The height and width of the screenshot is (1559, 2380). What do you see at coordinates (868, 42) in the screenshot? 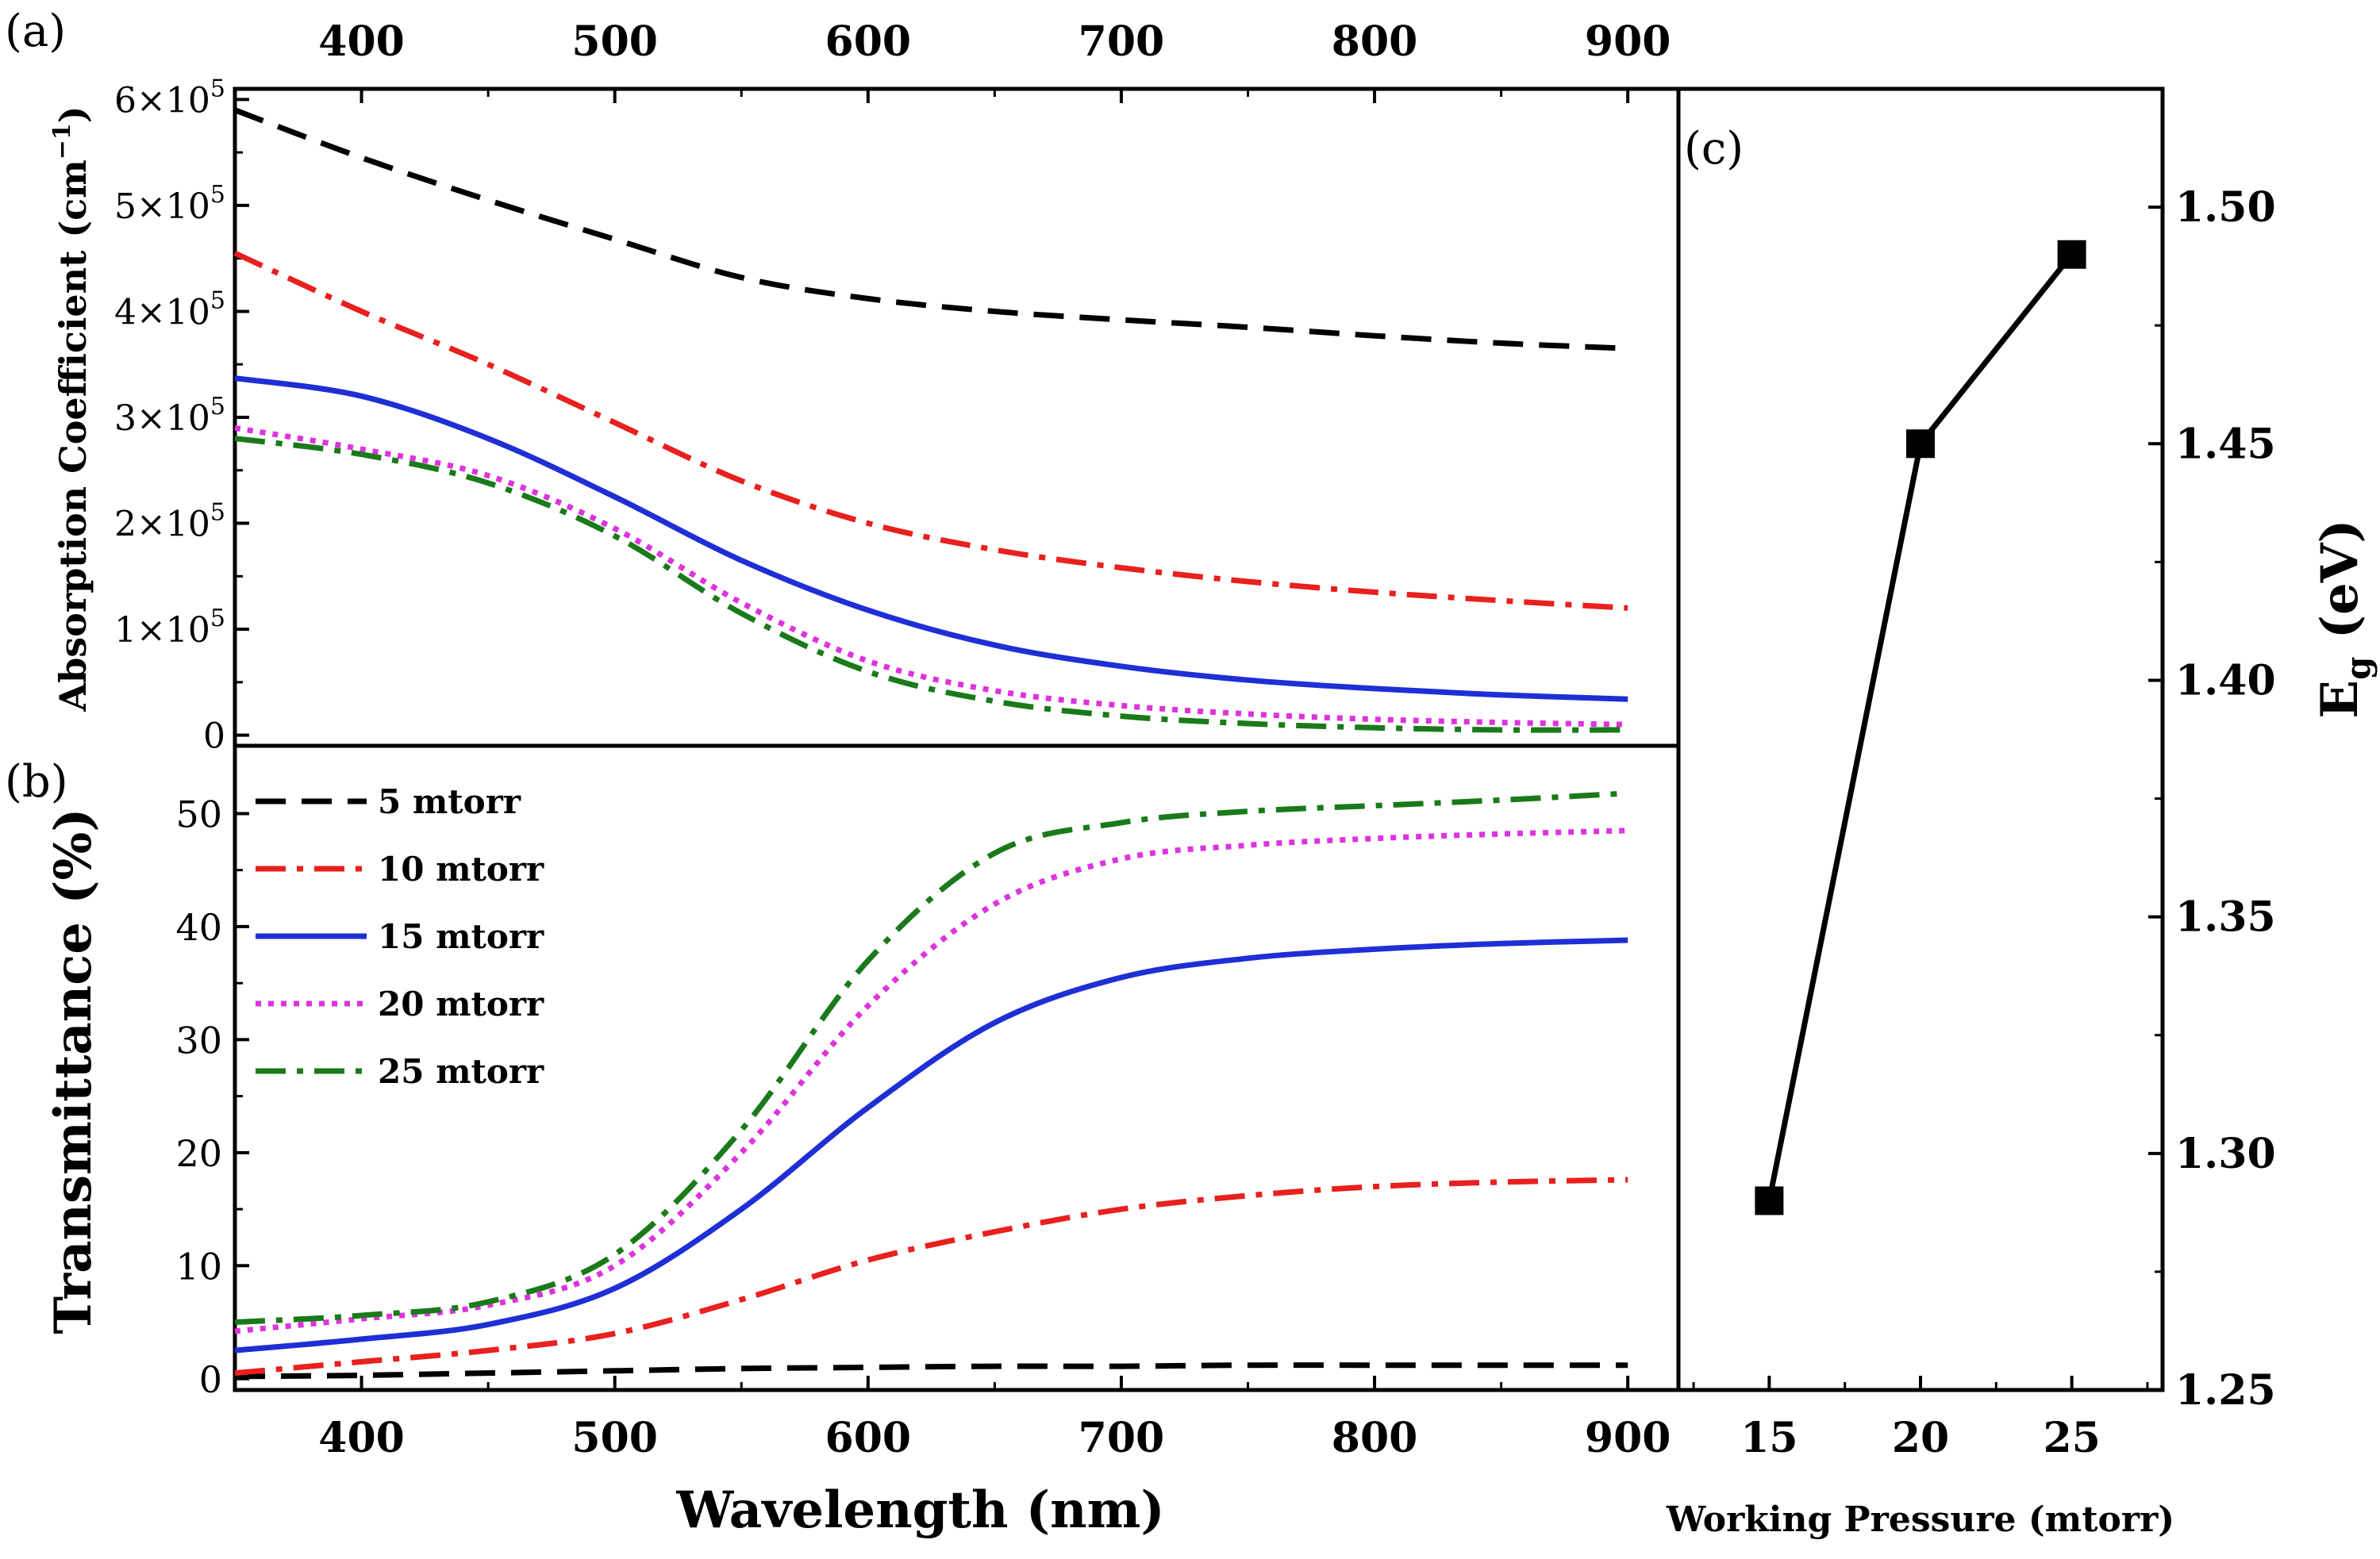
I see `panel-a-top-tick-label: 600` at bounding box center [868, 42].